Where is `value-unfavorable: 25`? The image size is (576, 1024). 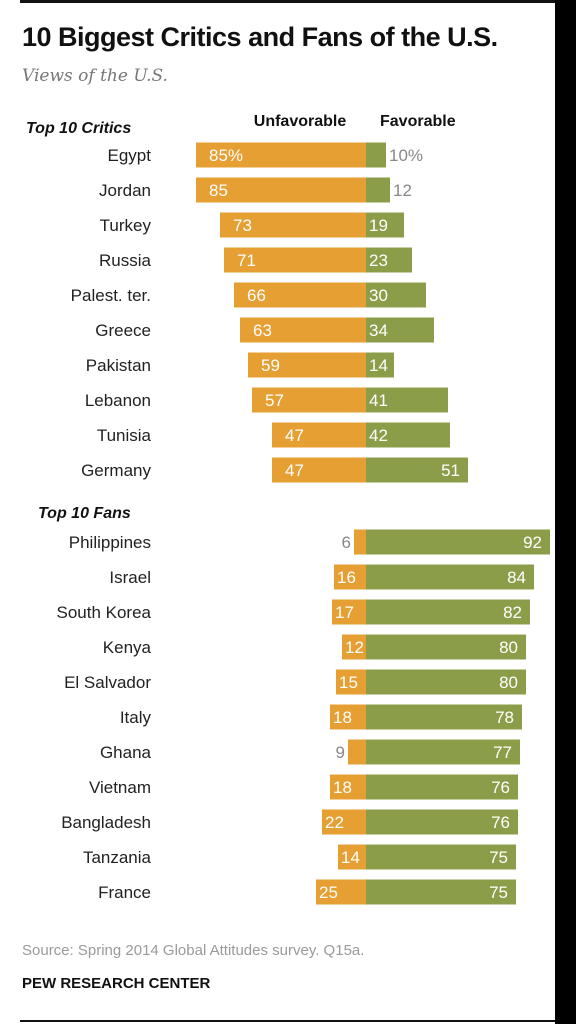
value-unfavorable: 25 is located at coordinates (328, 892).